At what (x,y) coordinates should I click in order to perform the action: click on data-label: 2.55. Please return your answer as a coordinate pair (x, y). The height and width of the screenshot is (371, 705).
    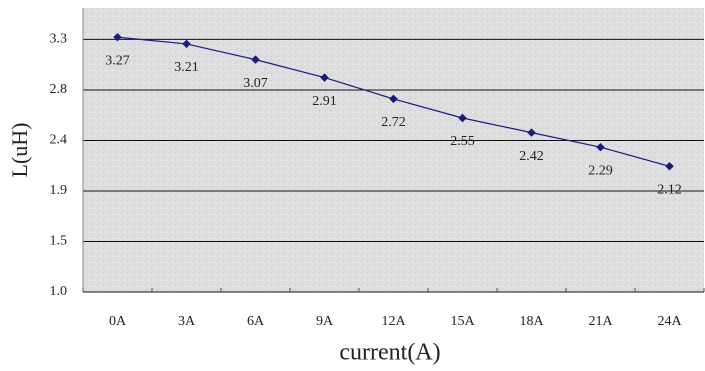
    Looking at the image, I should click on (462, 141).